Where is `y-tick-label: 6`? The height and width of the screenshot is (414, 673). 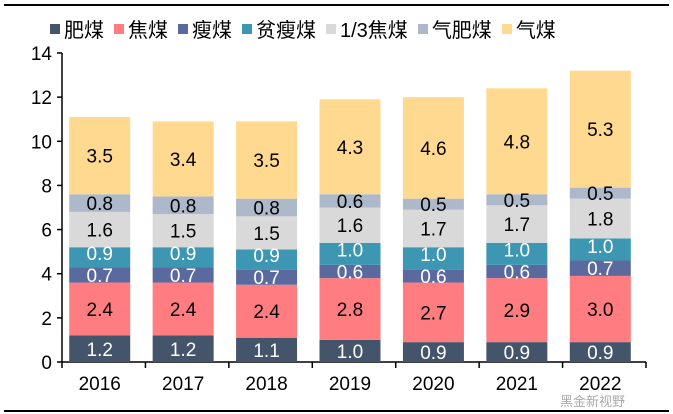
y-tick-label: 6 is located at coordinates (46, 231).